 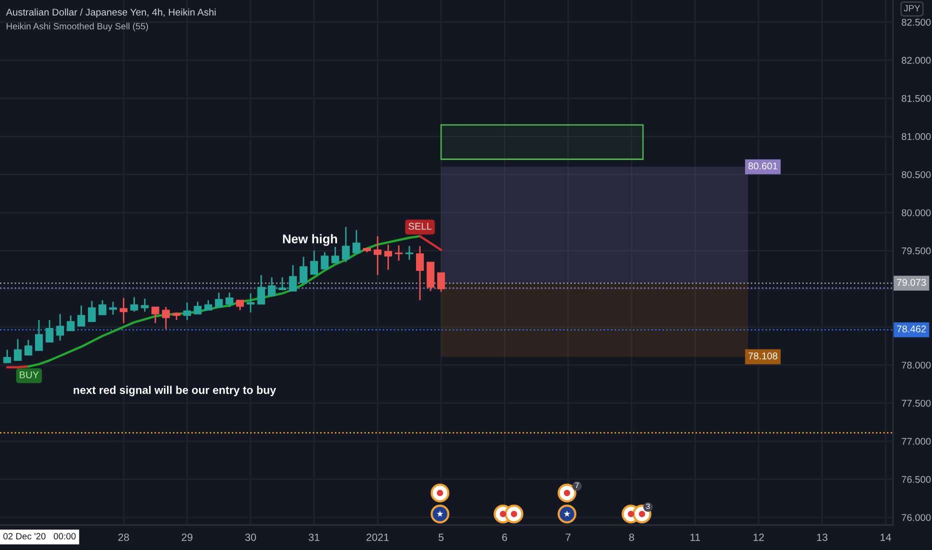 What do you see at coordinates (912, 8) in the screenshot?
I see `y-axis-title: JPY` at bounding box center [912, 8].